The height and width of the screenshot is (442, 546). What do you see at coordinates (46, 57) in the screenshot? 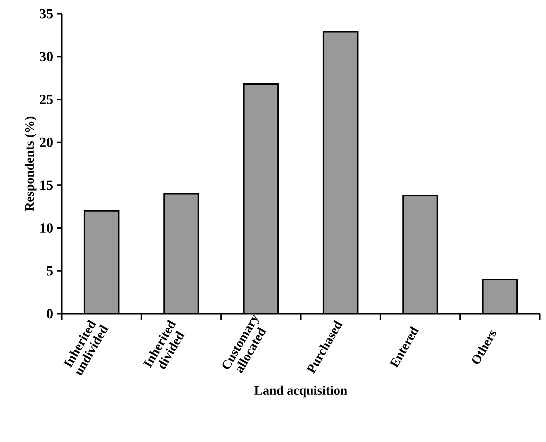
I see `y-tick-label: 30` at bounding box center [46, 57].